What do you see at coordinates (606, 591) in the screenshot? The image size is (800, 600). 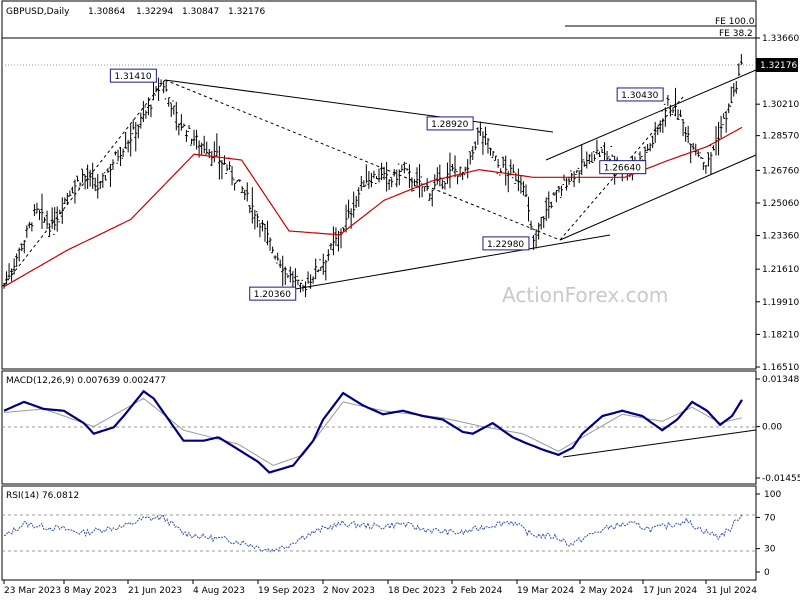 I see `date-tick-label: 2 May 2024` at bounding box center [606, 591].